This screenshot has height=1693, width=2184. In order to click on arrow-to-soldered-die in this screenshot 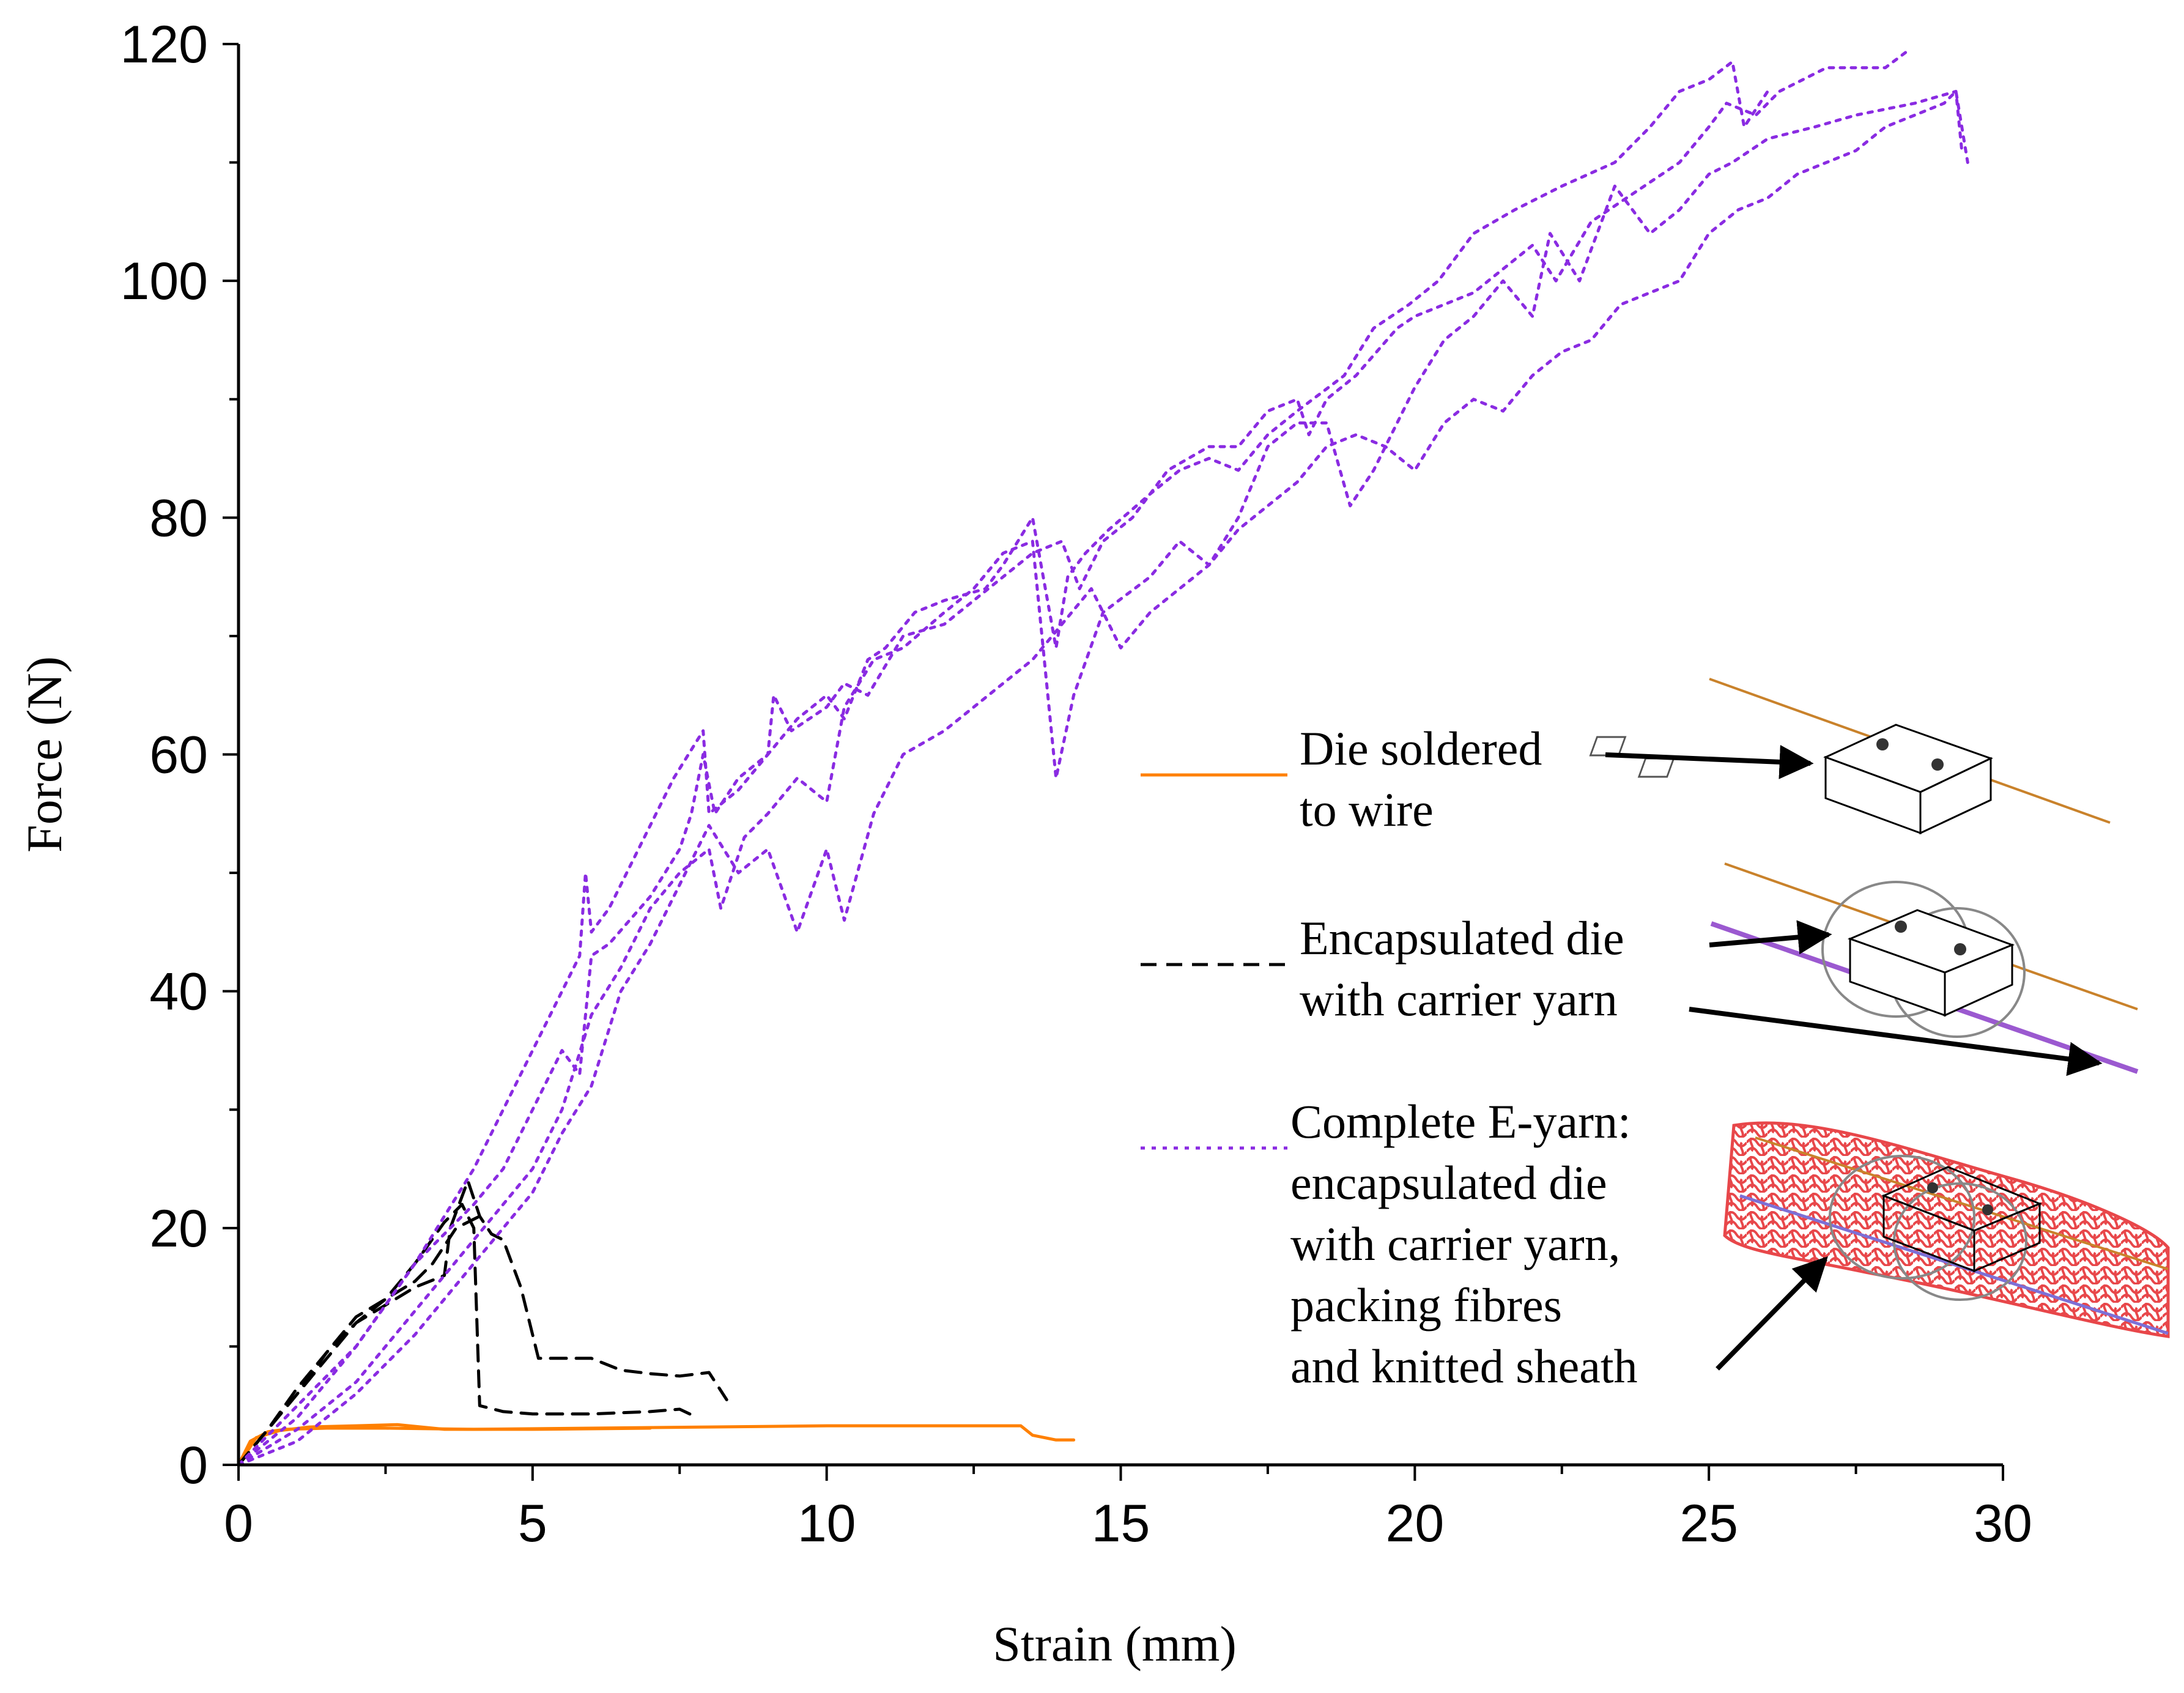, I will do `click(1709, 761)`.